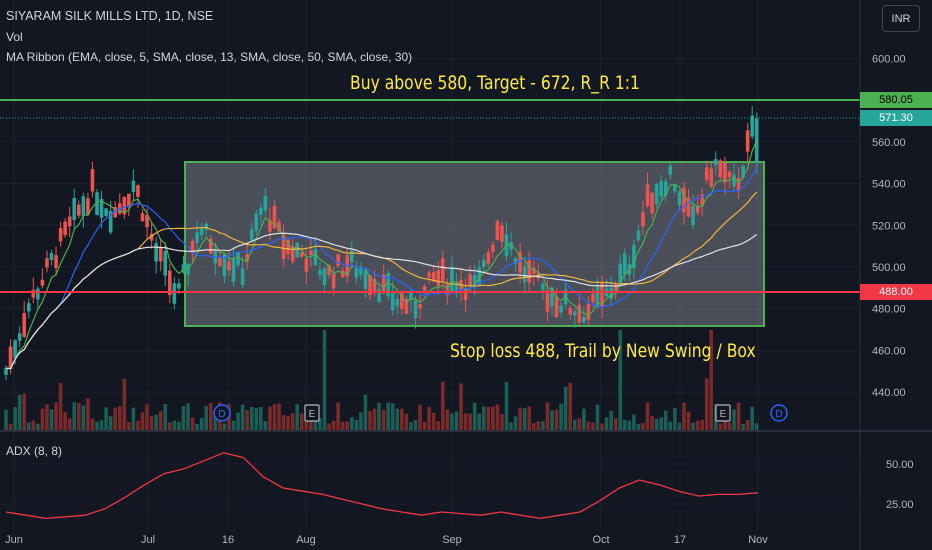 This screenshot has width=932, height=550. What do you see at coordinates (312, 414) in the screenshot?
I see `earnings-marker-label: E` at bounding box center [312, 414].